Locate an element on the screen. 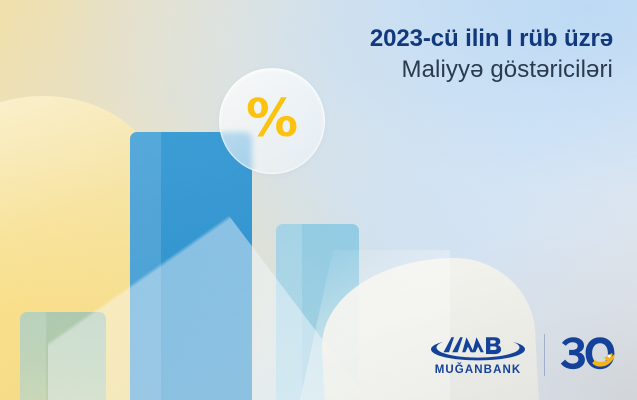 Image resolution: width=637 pixels, height=400 pixels. logo-divider is located at coordinates (544, 354).